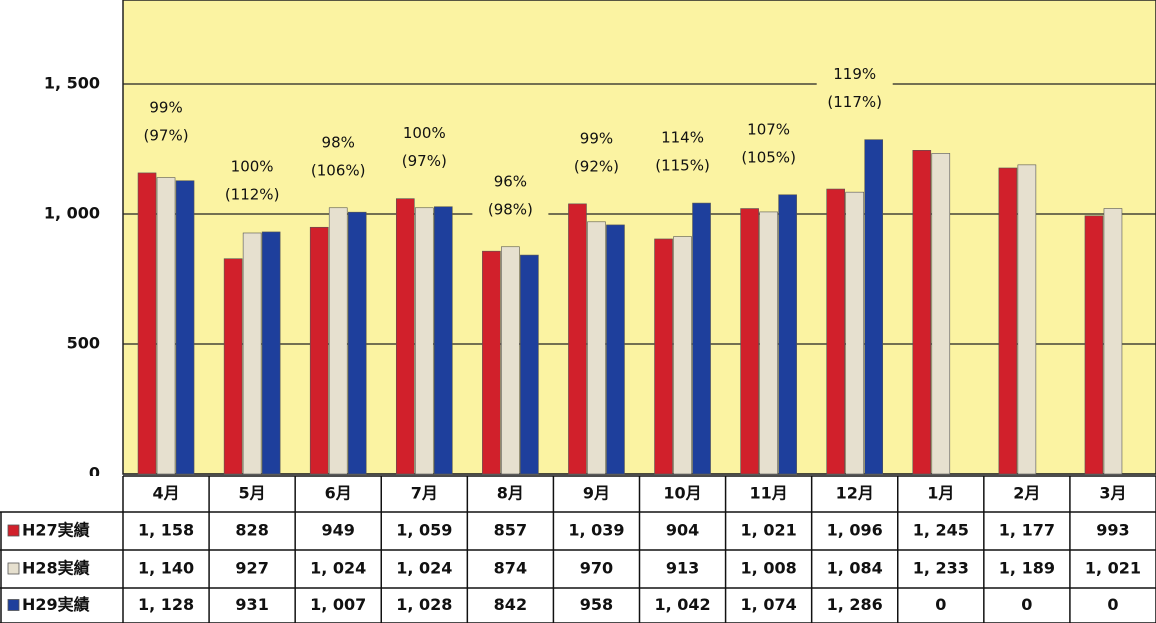 This screenshot has width=1156, height=623. I want to click on legend-label: H28実績, so click(56, 568).